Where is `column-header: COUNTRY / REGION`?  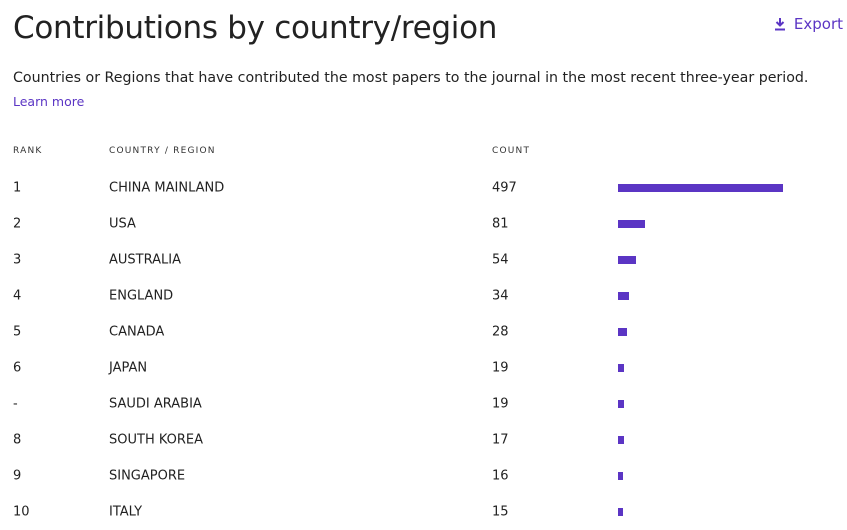 column-header: COUNTRY / REGION is located at coordinates (162, 151).